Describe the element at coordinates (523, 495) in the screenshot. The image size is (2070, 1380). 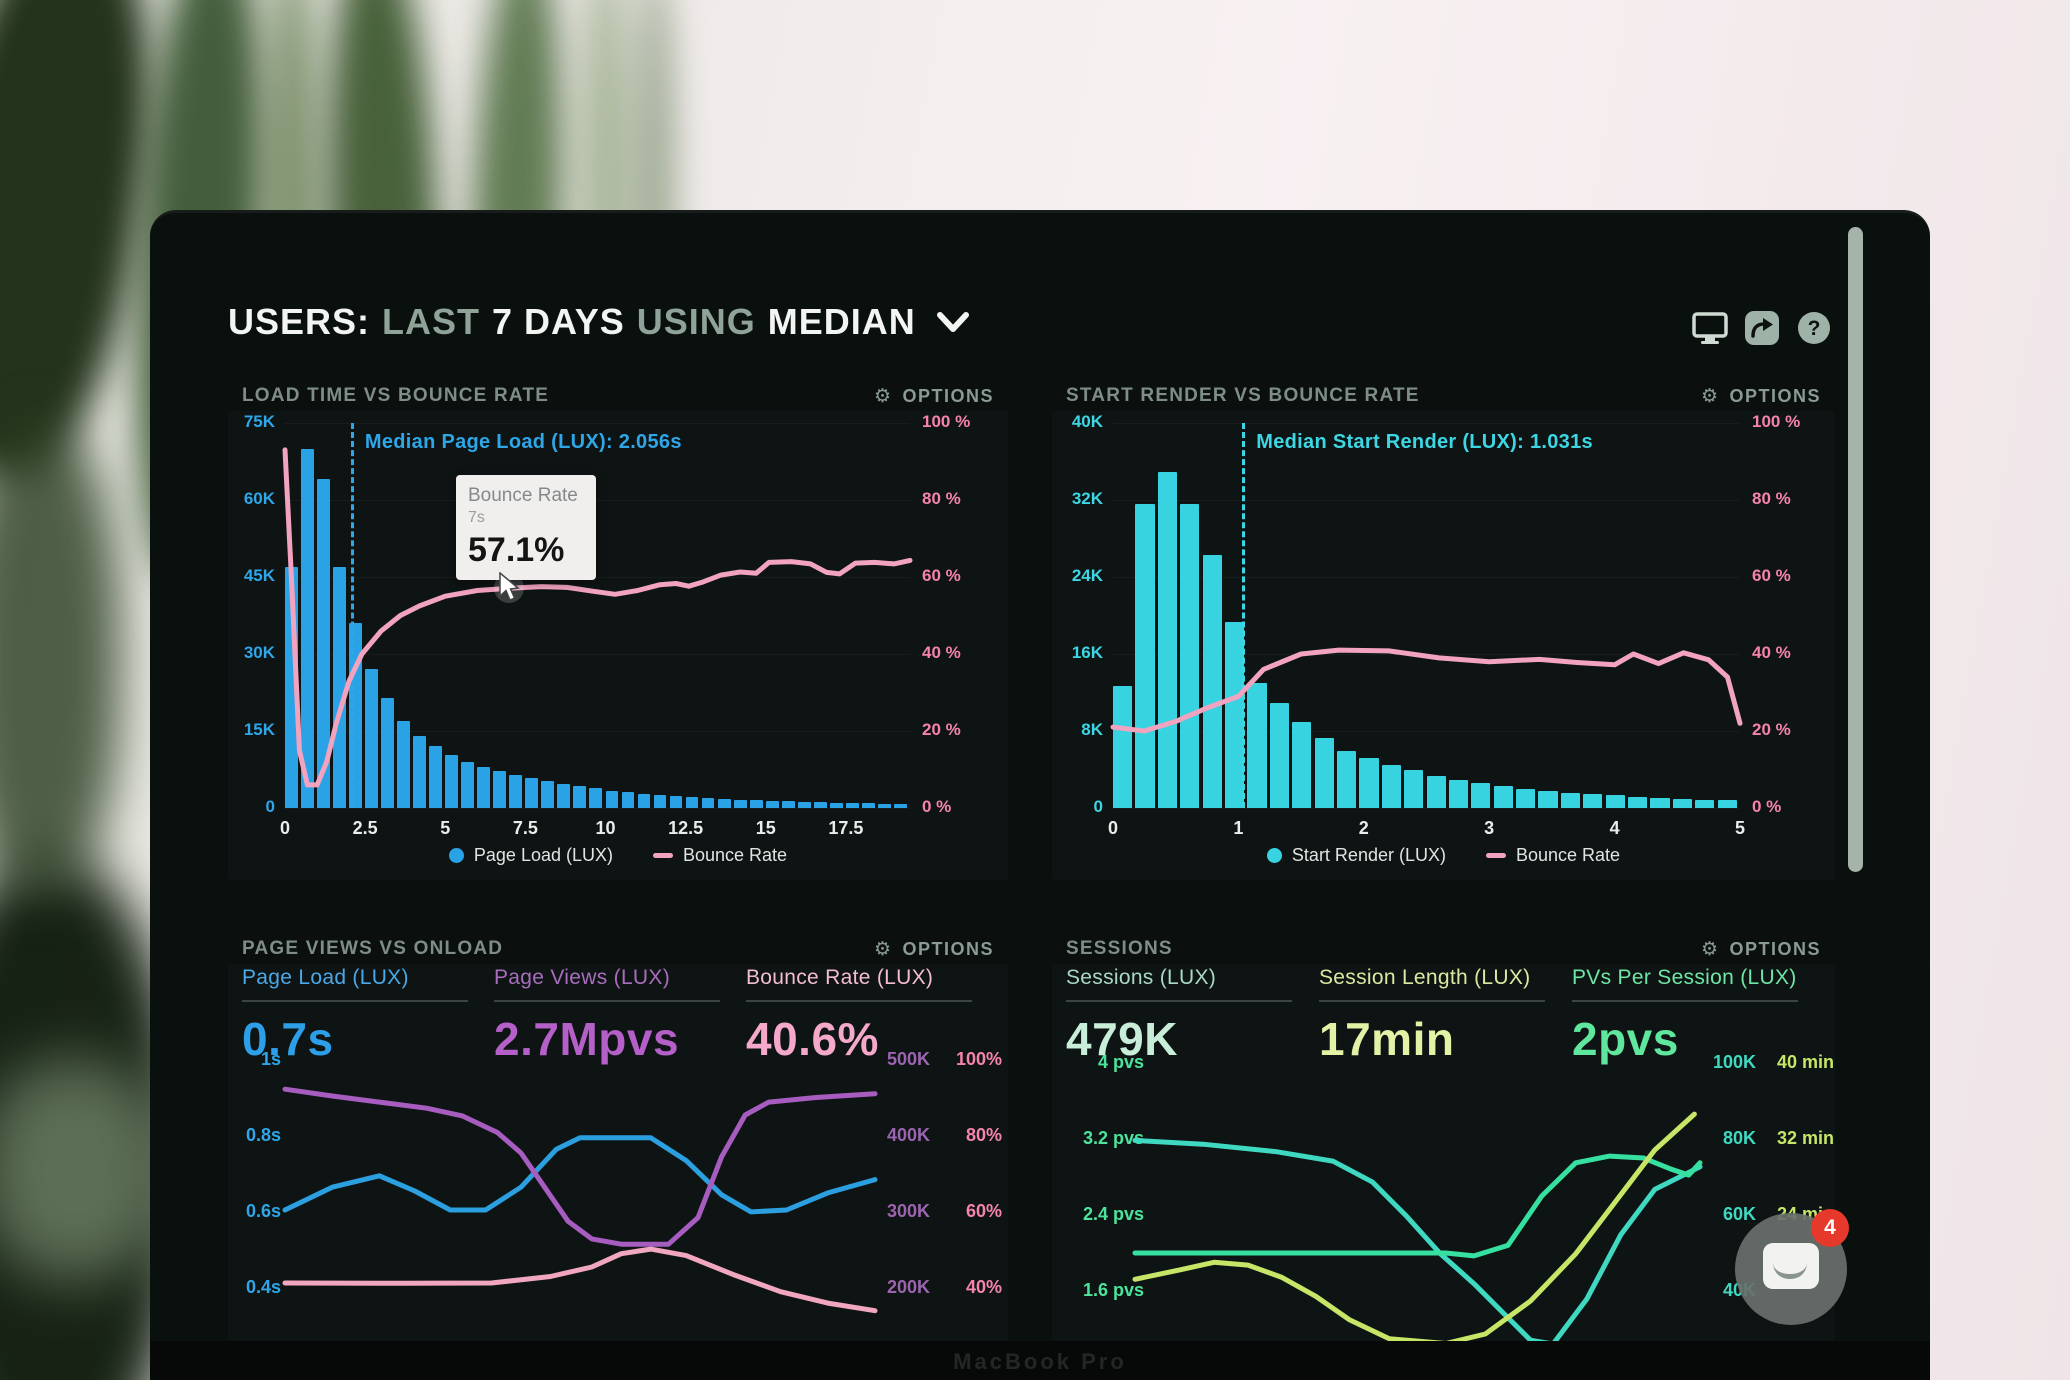
I see `tooltip-title: Bounce Rate` at that location.